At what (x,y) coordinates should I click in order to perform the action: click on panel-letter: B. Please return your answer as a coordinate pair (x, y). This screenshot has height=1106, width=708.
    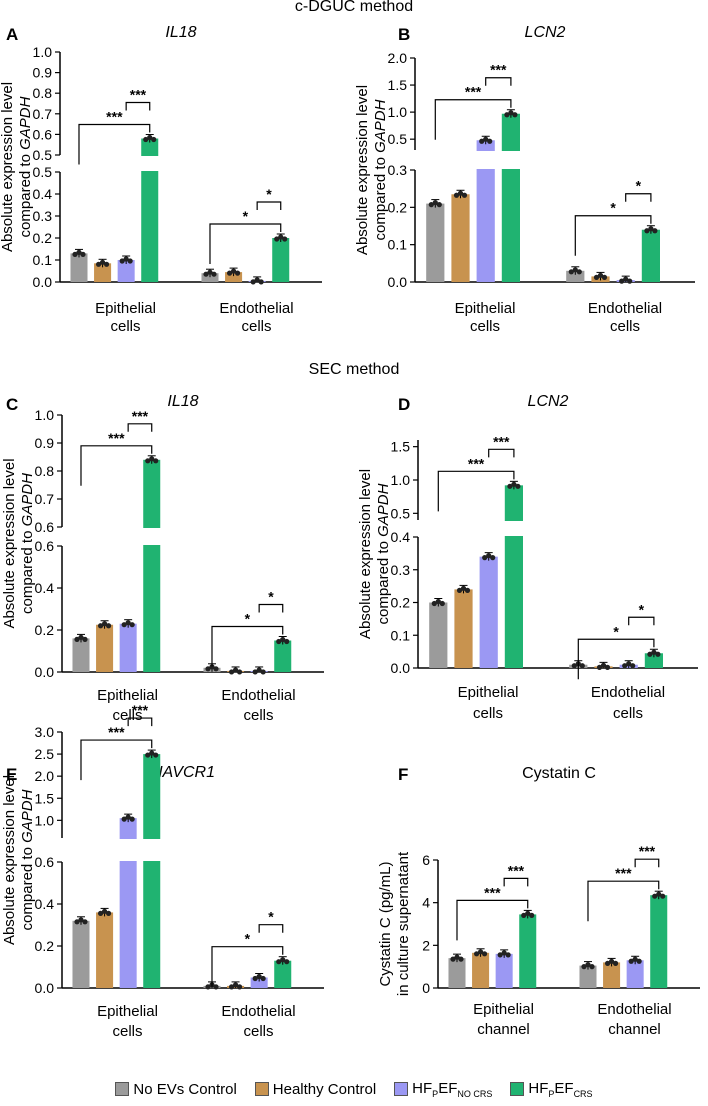
    Looking at the image, I should click on (404, 34).